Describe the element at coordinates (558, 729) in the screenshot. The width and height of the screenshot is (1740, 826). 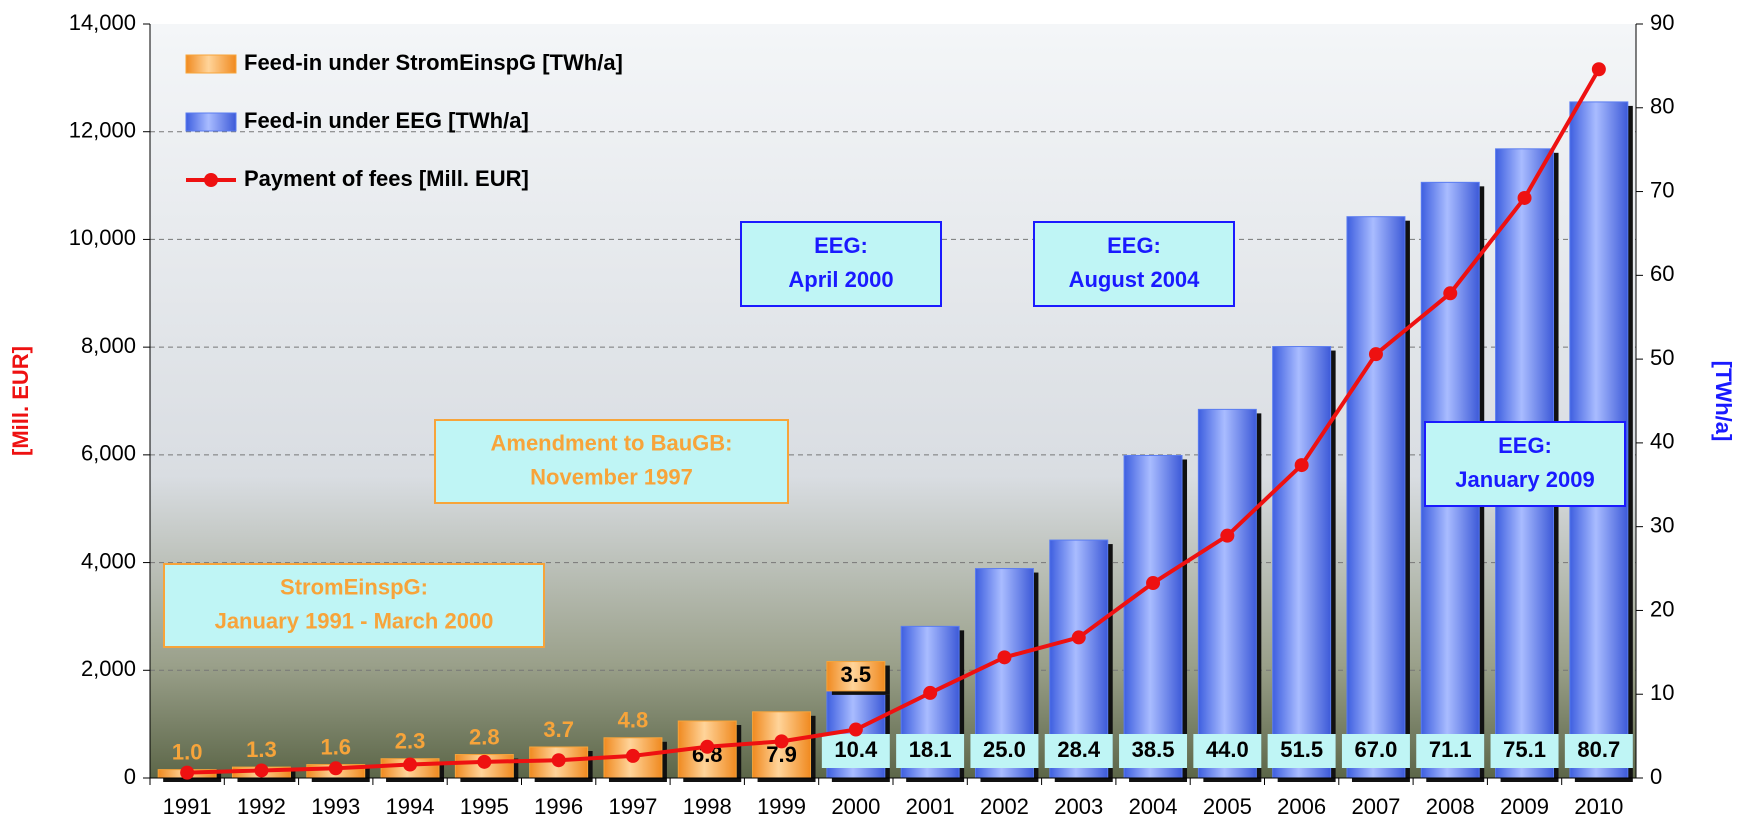
I see `value-label: 3.7` at that location.